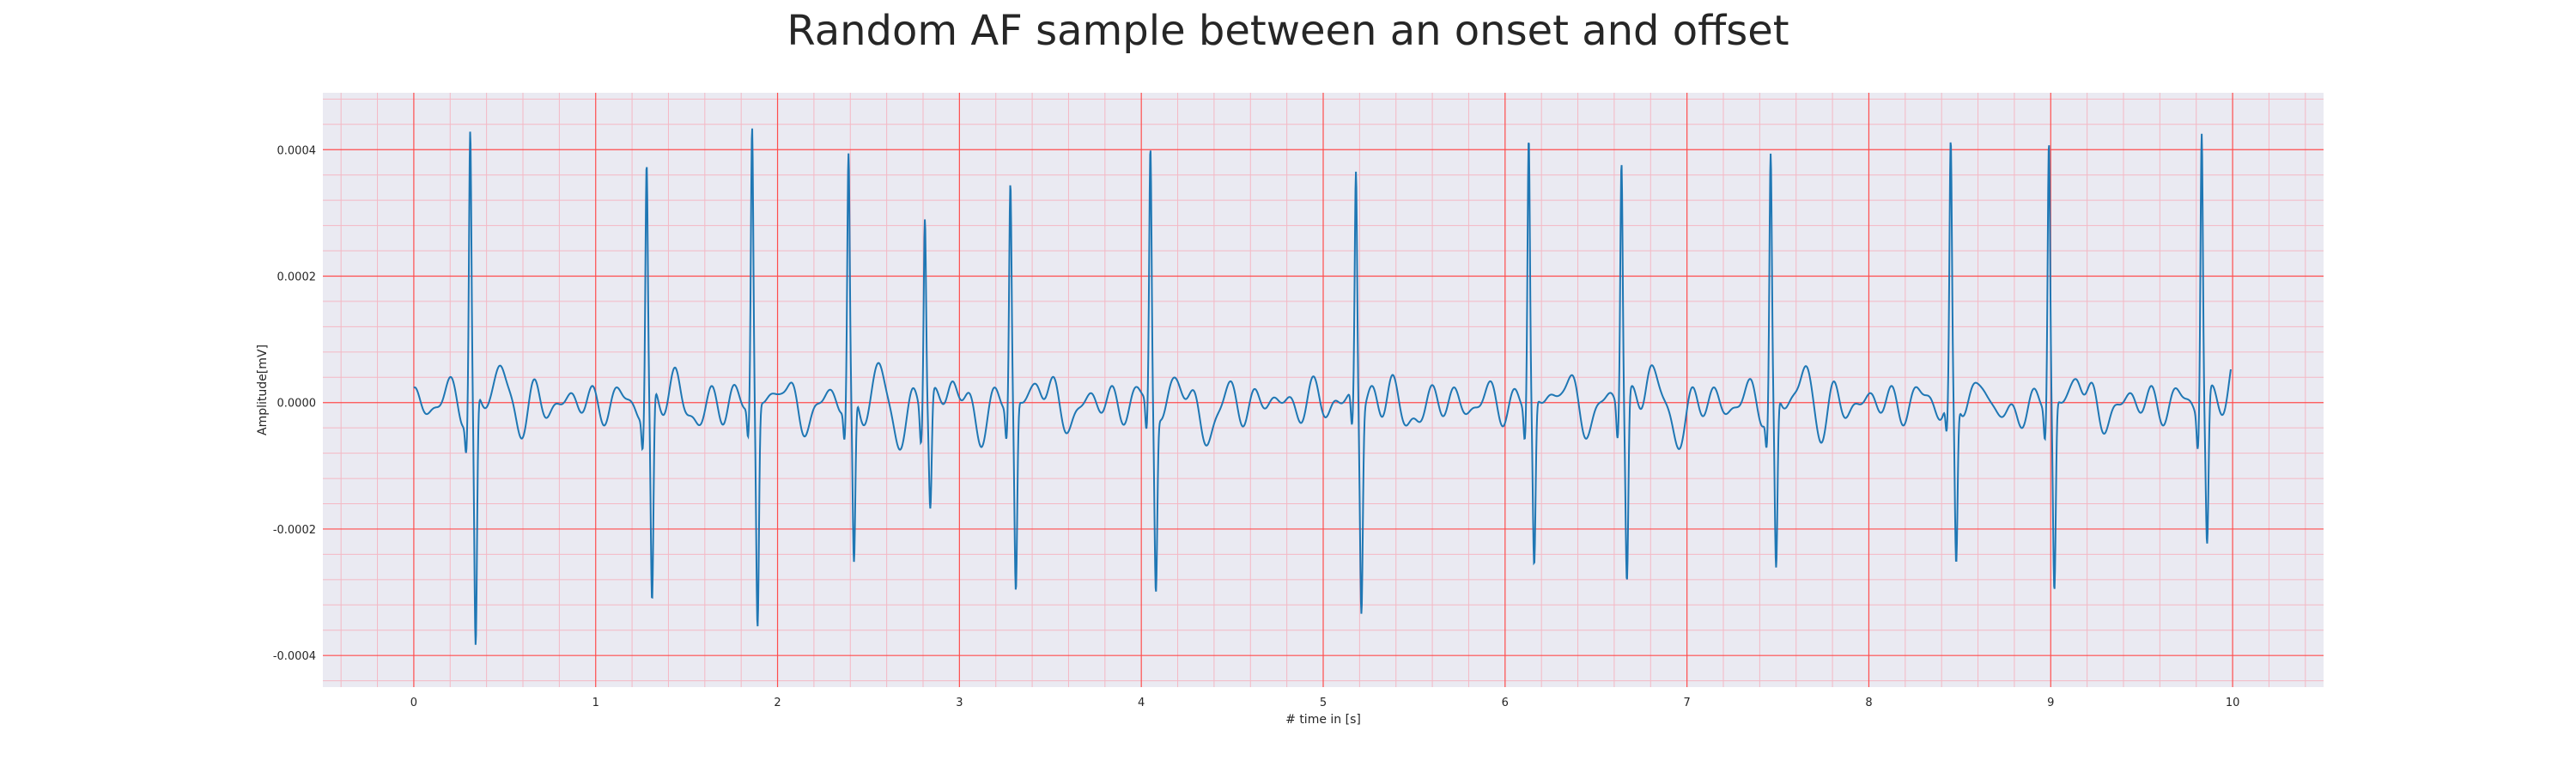 The image size is (2576, 773). Describe the element at coordinates (294, 656) in the screenshot. I see `y-tick-label: -0.0004` at that location.